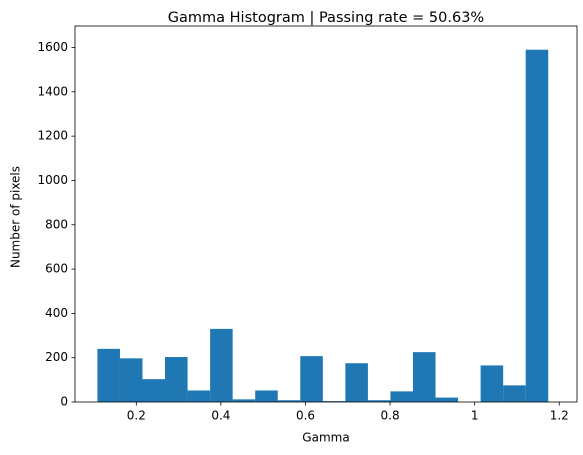 Image resolution: width=583 pixels, height=455 pixels. What do you see at coordinates (305, 416) in the screenshot?
I see `x-tick-label: 0.6` at bounding box center [305, 416].